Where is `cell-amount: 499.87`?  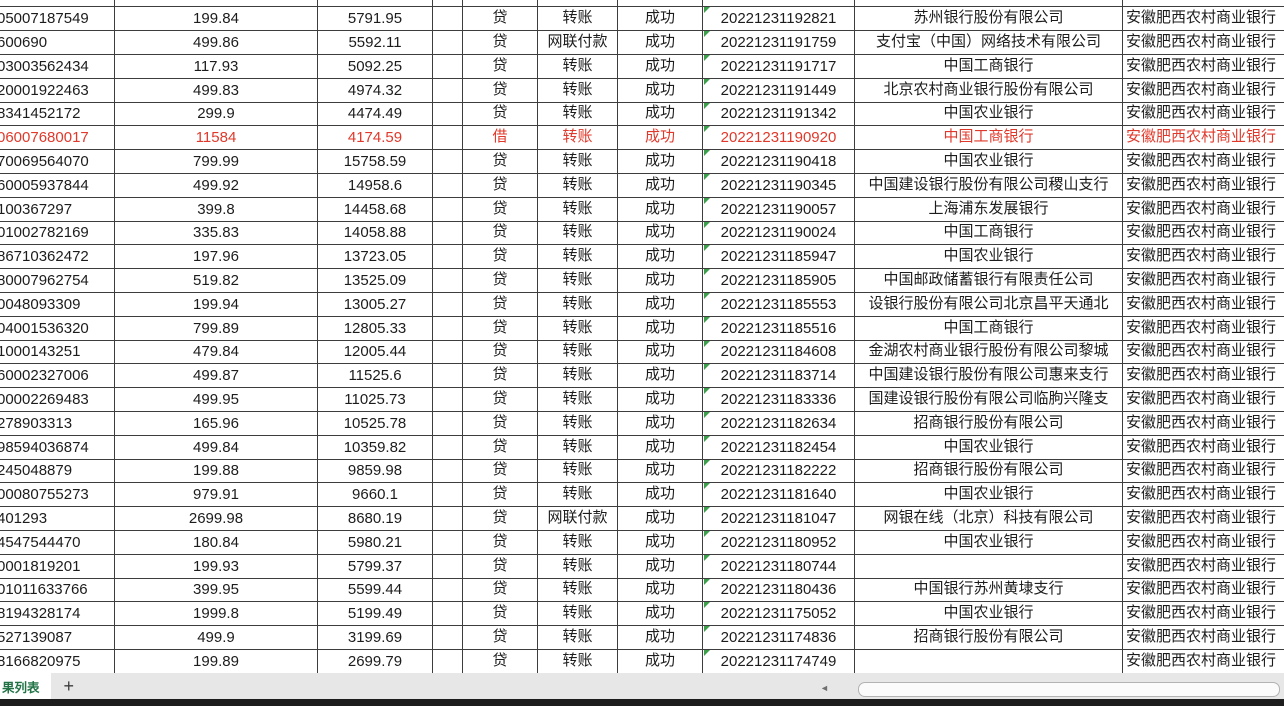 cell-amount: 499.87 is located at coordinates (216, 376).